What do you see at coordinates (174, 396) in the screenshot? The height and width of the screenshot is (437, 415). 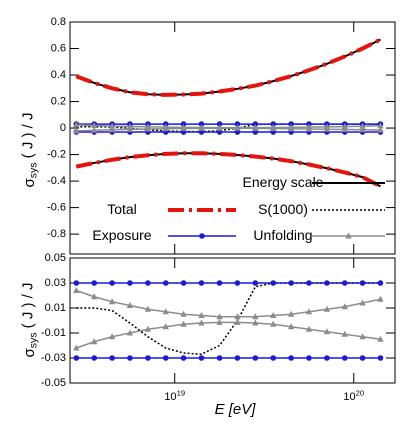 I see `x-tick-label: 1019​` at bounding box center [174, 396].